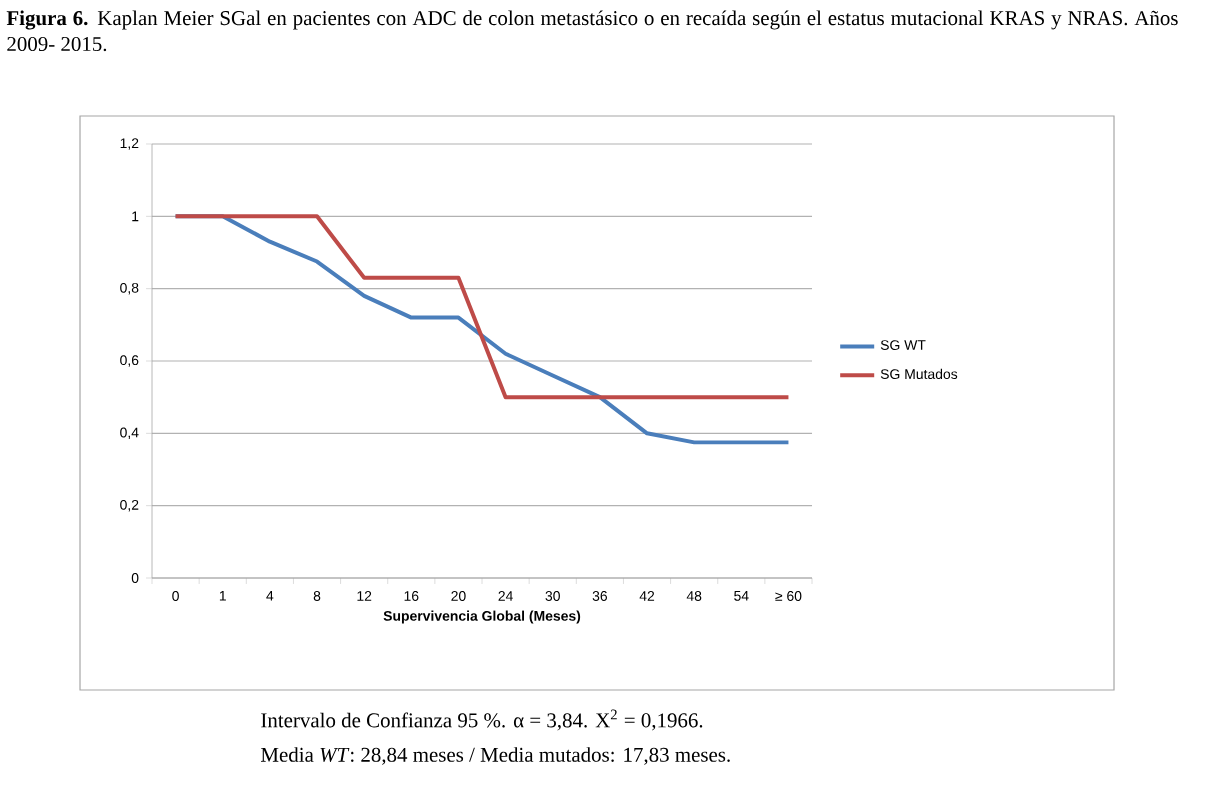 The height and width of the screenshot is (794, 1216). Describe the element at coordinates (592, 31) in the screenshot. I see `chart-title: Figura 6. Kaplan Meier SGal en pacientes con ADC de colon metastásico o en recaída según el estatus mutacional KRAS y NRAS. Años 2009- 2015.` at that location.